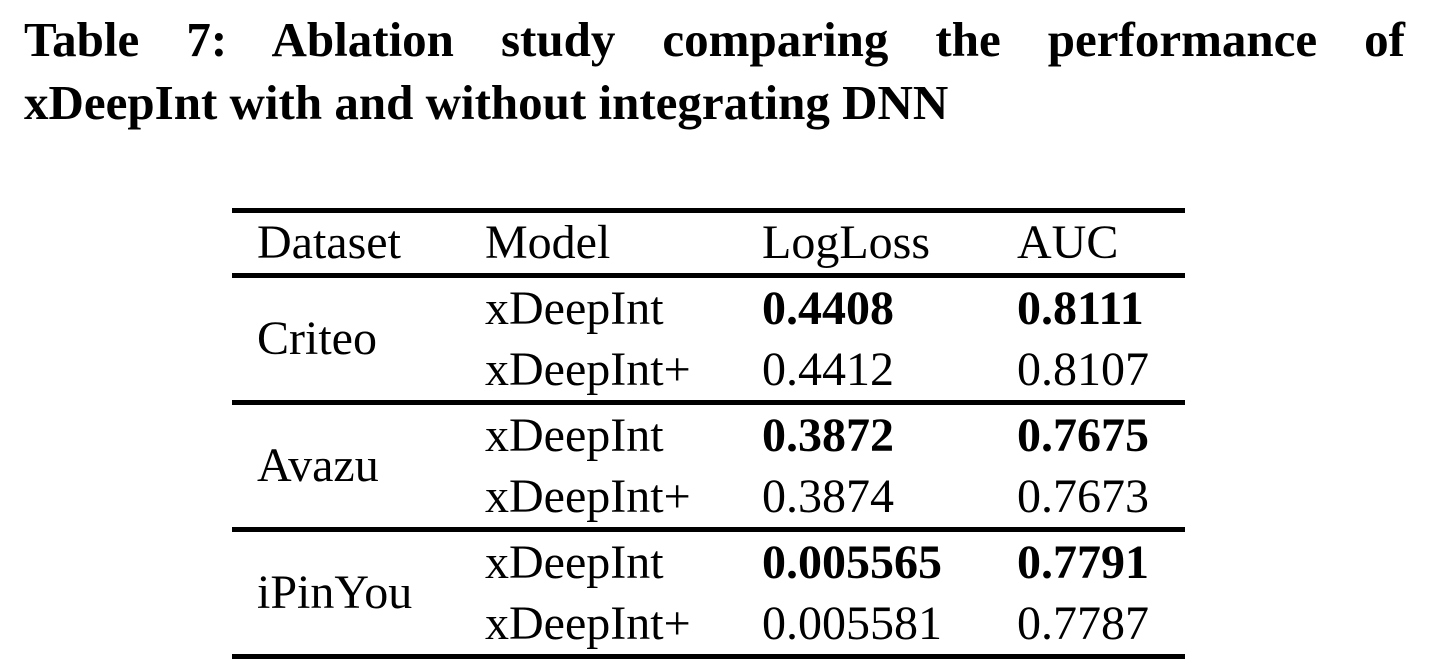 The height and width of the screenshot is (672, 1450). I want to click on logloss-cell: 0.4408, so click(828, 308).